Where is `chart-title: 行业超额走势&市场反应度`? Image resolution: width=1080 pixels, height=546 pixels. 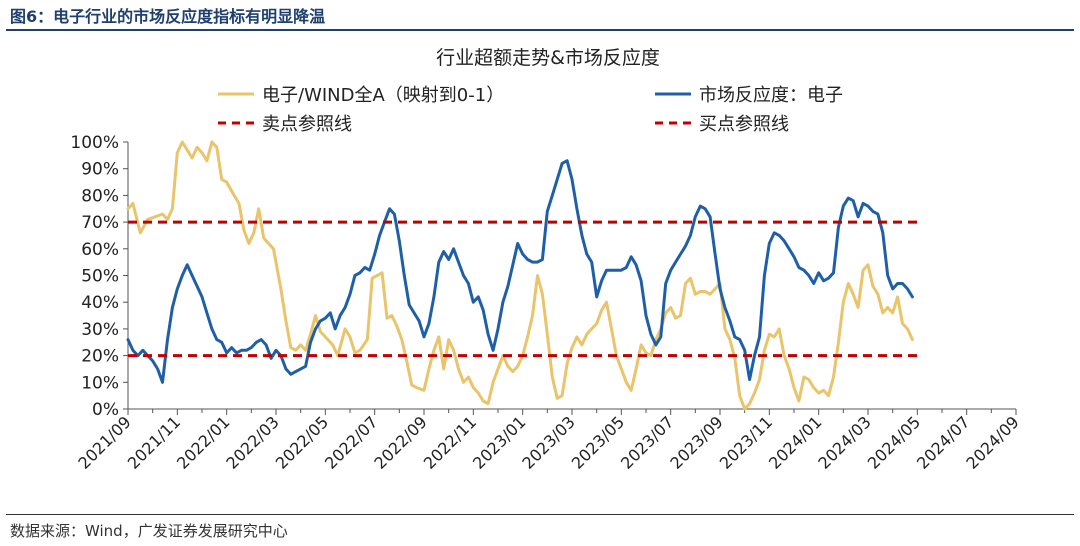 chart-title: 行业超额走势&市场反应度 is located at coordinates (548, 58).